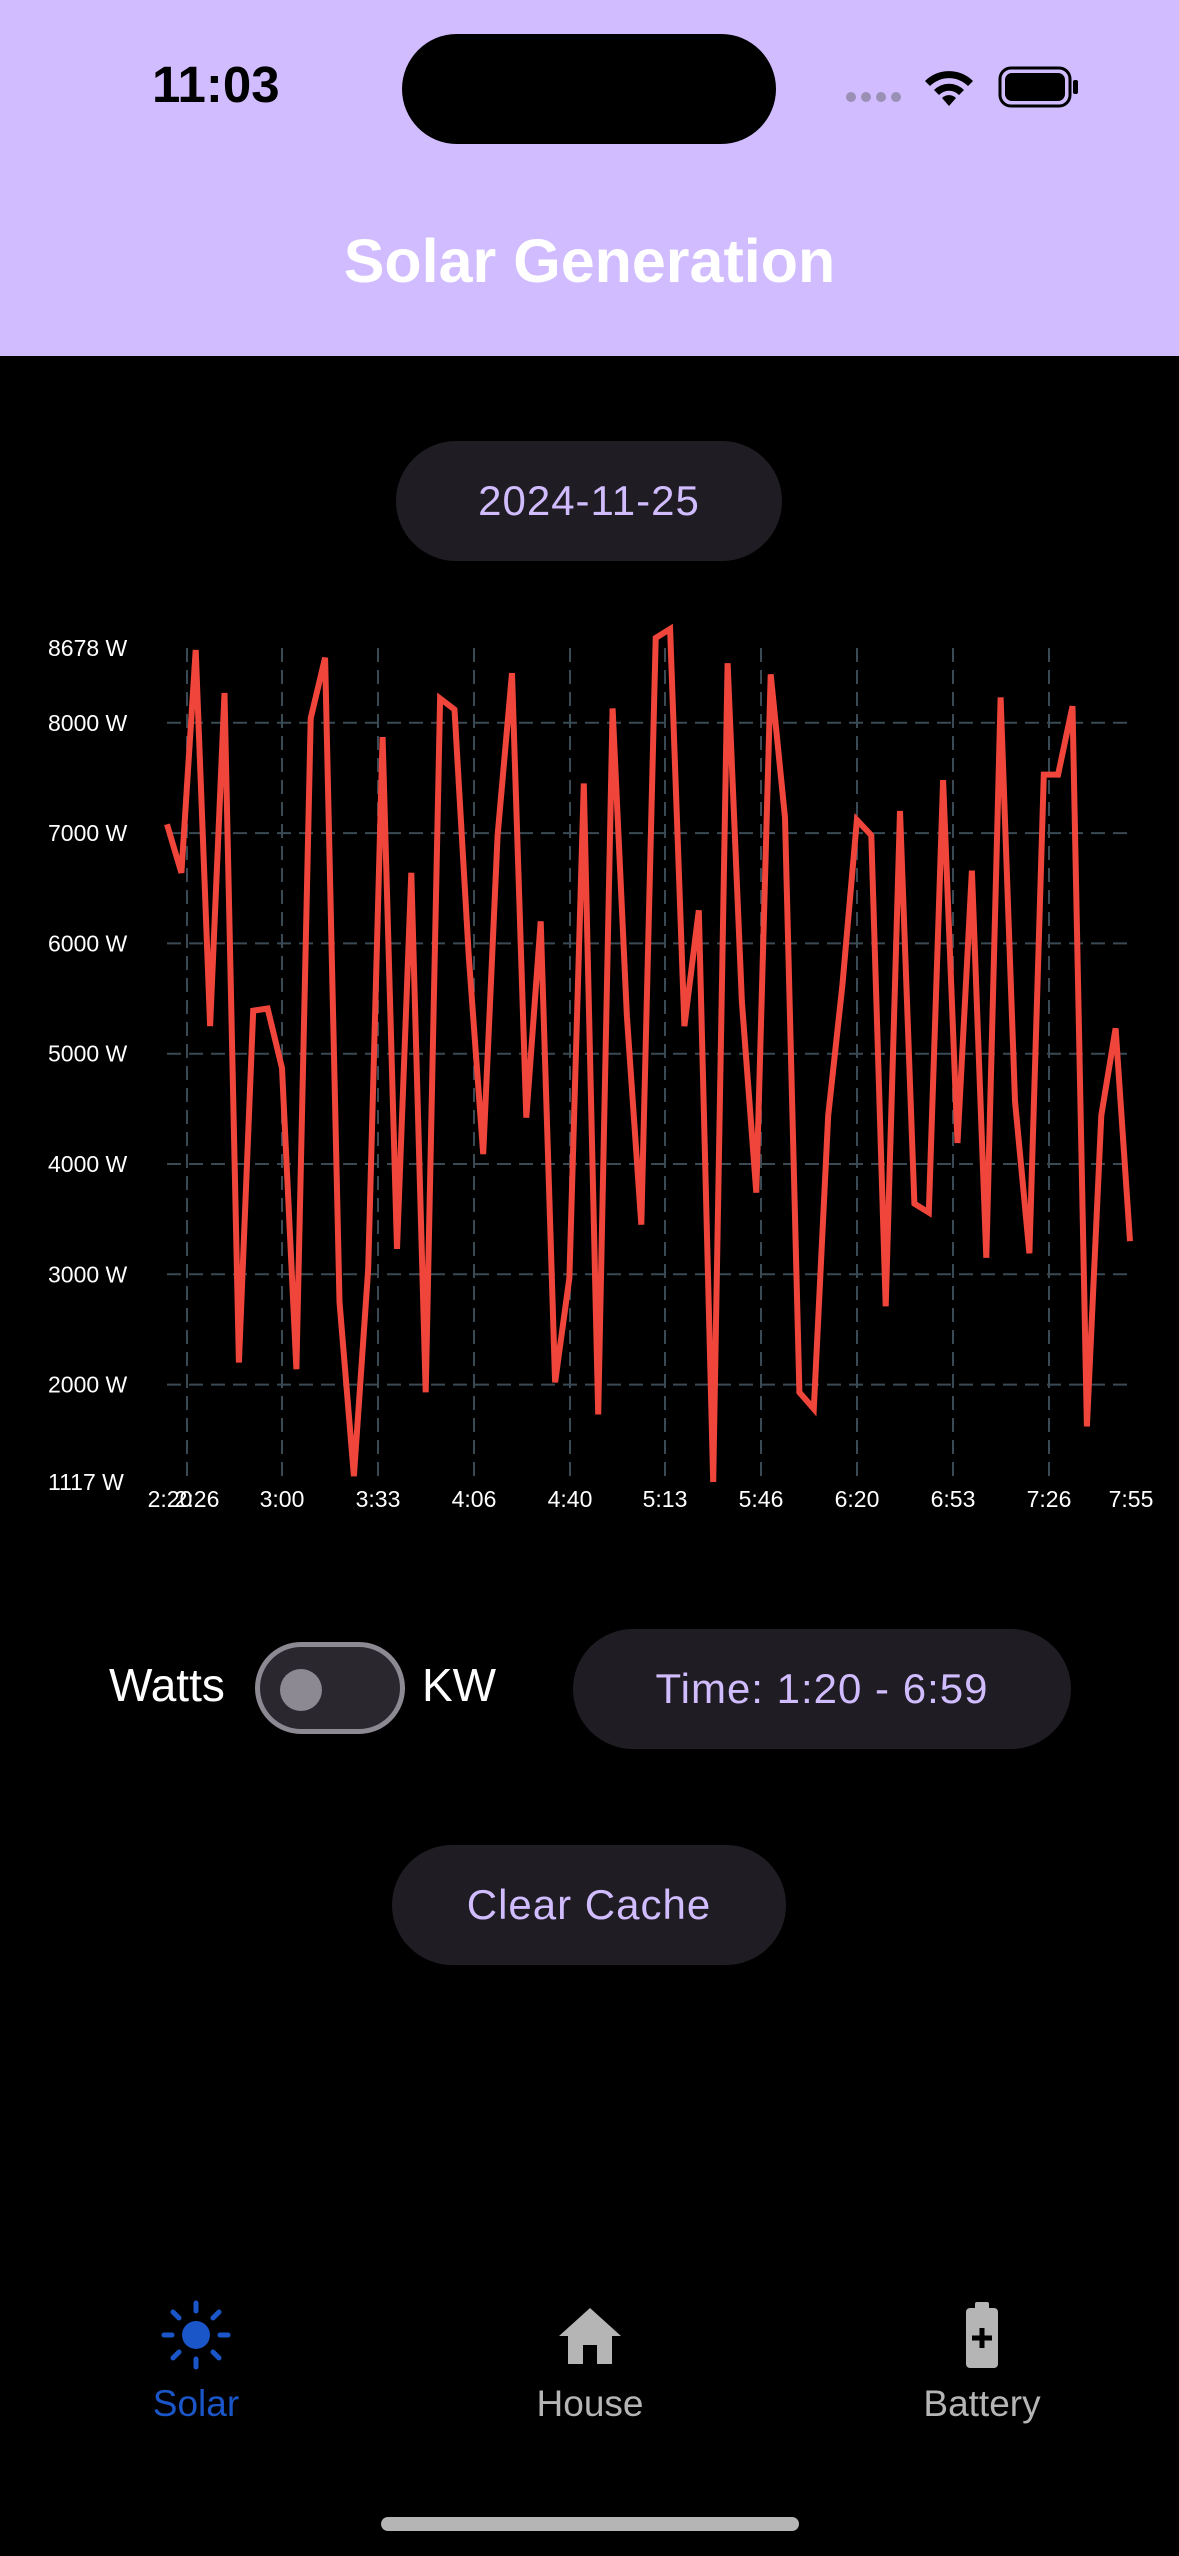  Describe the element at coordinates (1038, 87) in the screenshot. I see `battery-status-icon` at that location.